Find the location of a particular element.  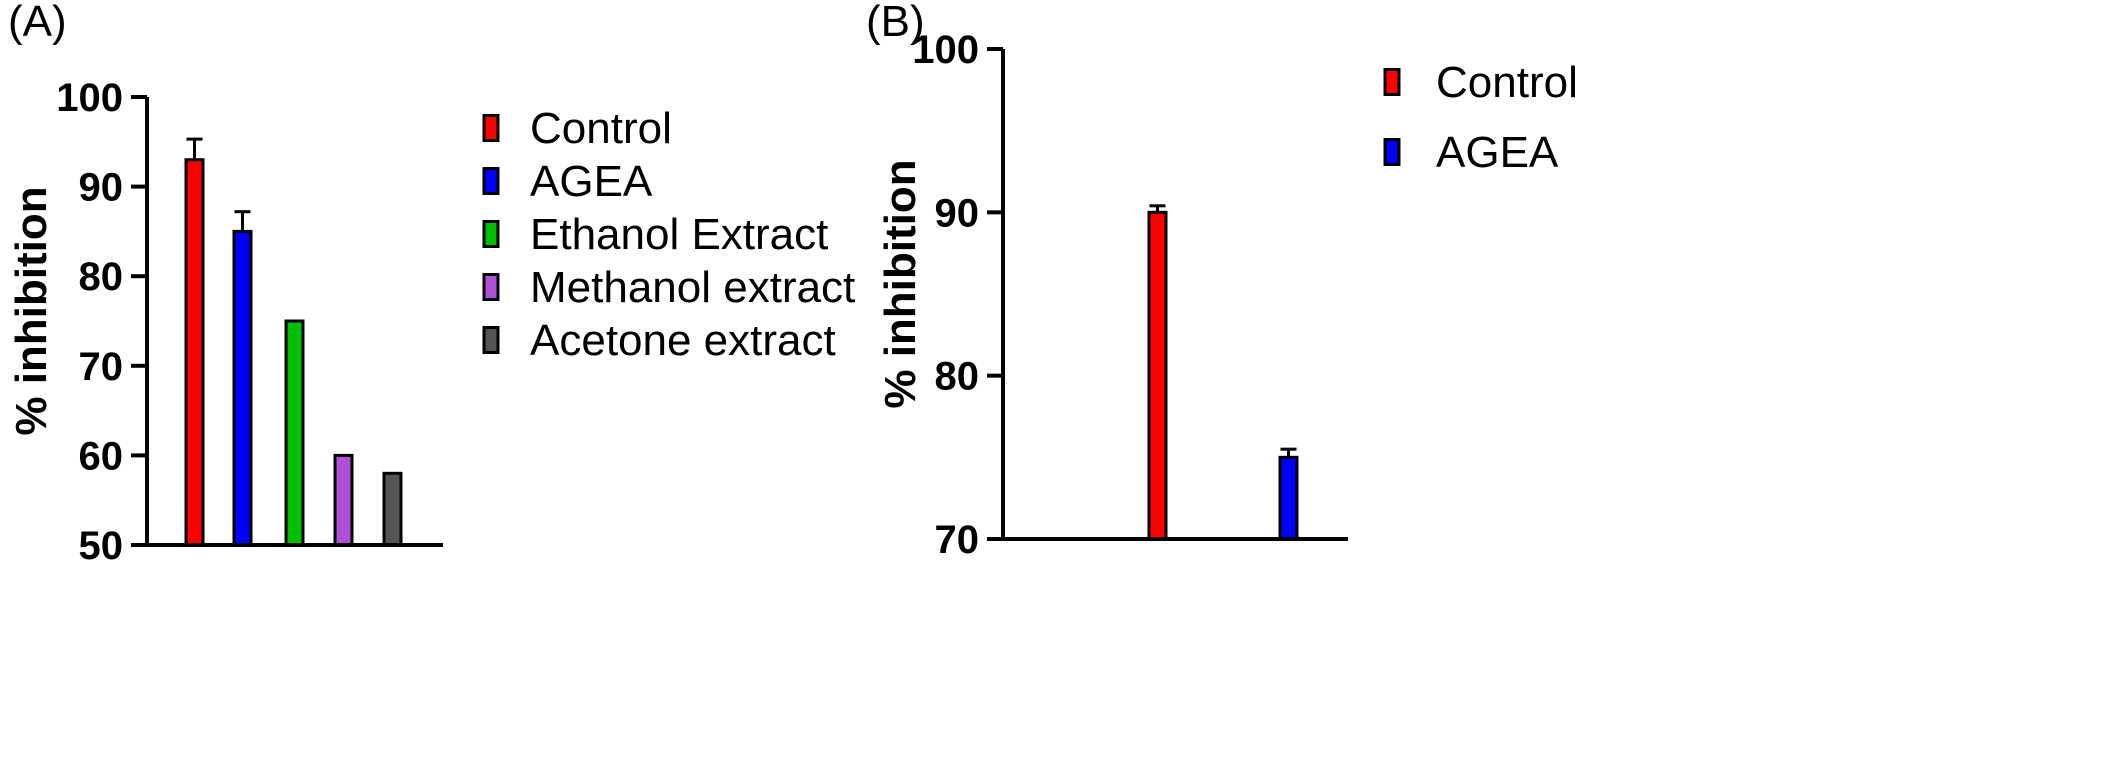

legend-label: Methanol extract is located at coordinates (692, 287).